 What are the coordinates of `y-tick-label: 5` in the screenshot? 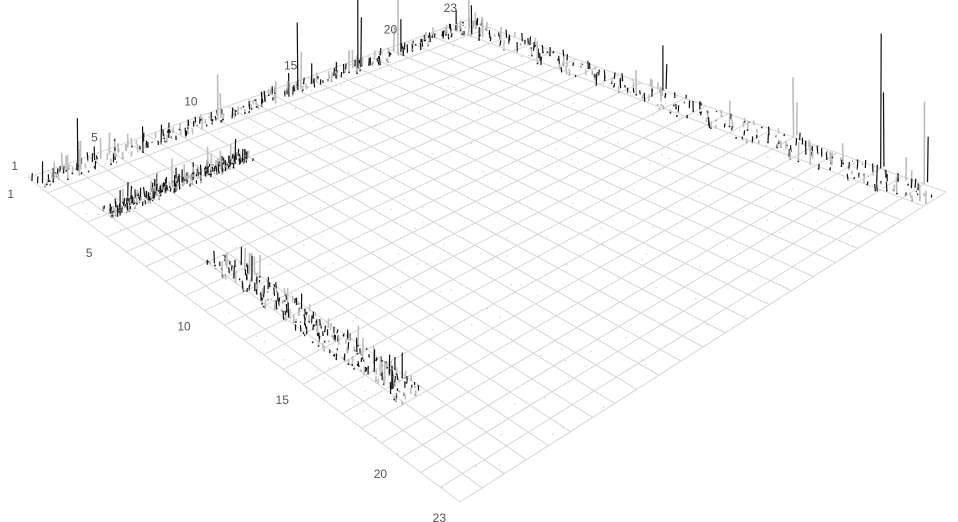 It's located at (89, 253).